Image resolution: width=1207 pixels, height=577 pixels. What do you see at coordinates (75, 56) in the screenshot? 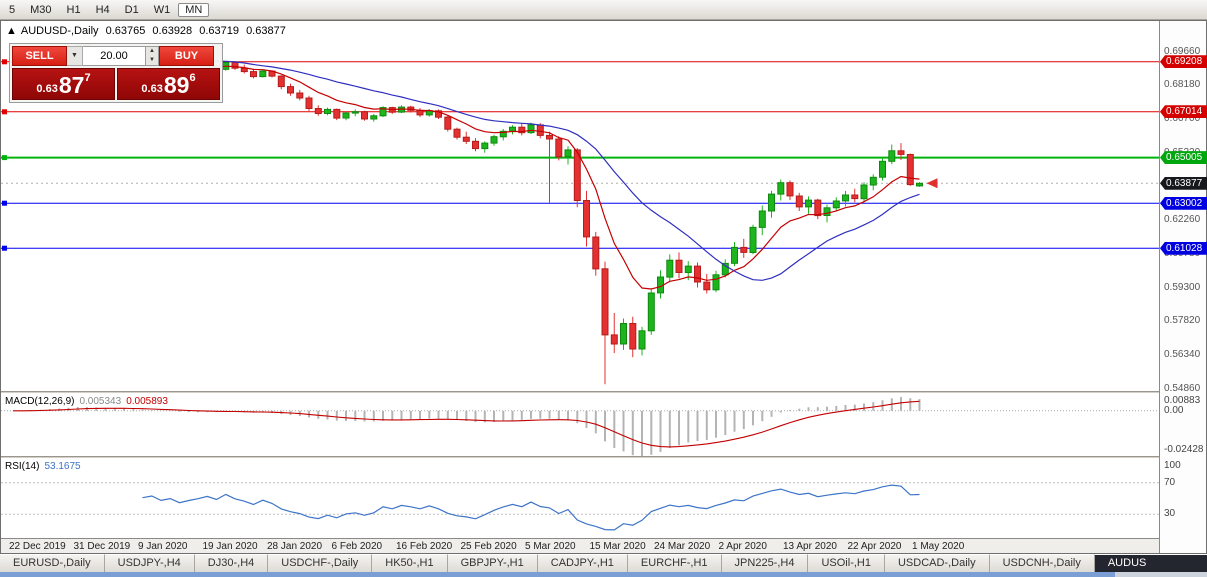
I see `chevron-down-icon: ▼` at bounding box center [75, 56].